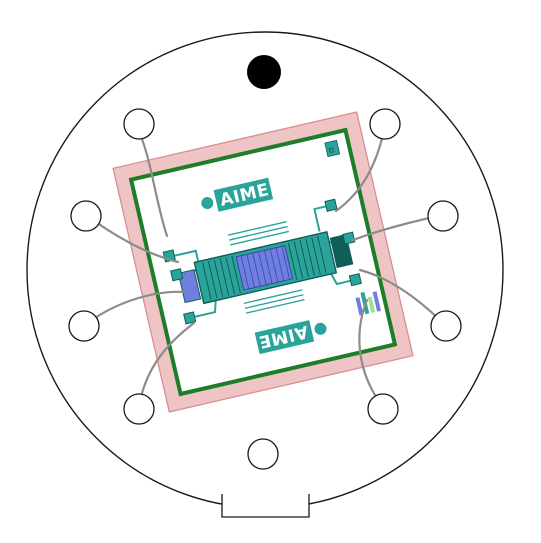 The image size is (541, 543). What do you see at coordinates (189, 286) in the screenshot?
I see `end-electrode-left` at bounding box center [189, 286].